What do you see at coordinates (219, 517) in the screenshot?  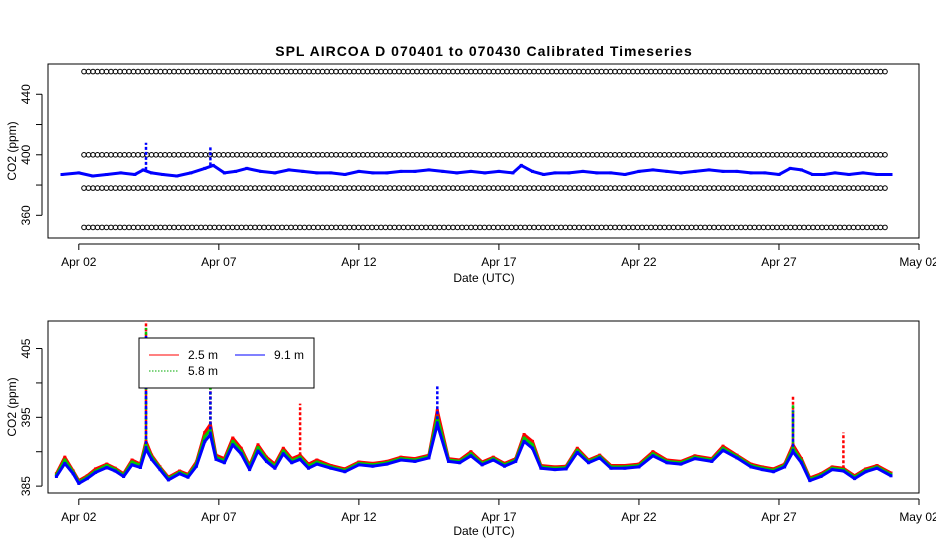 I see `bottom-x-tick-label: Apr 07` at bounding box center [219, 517].